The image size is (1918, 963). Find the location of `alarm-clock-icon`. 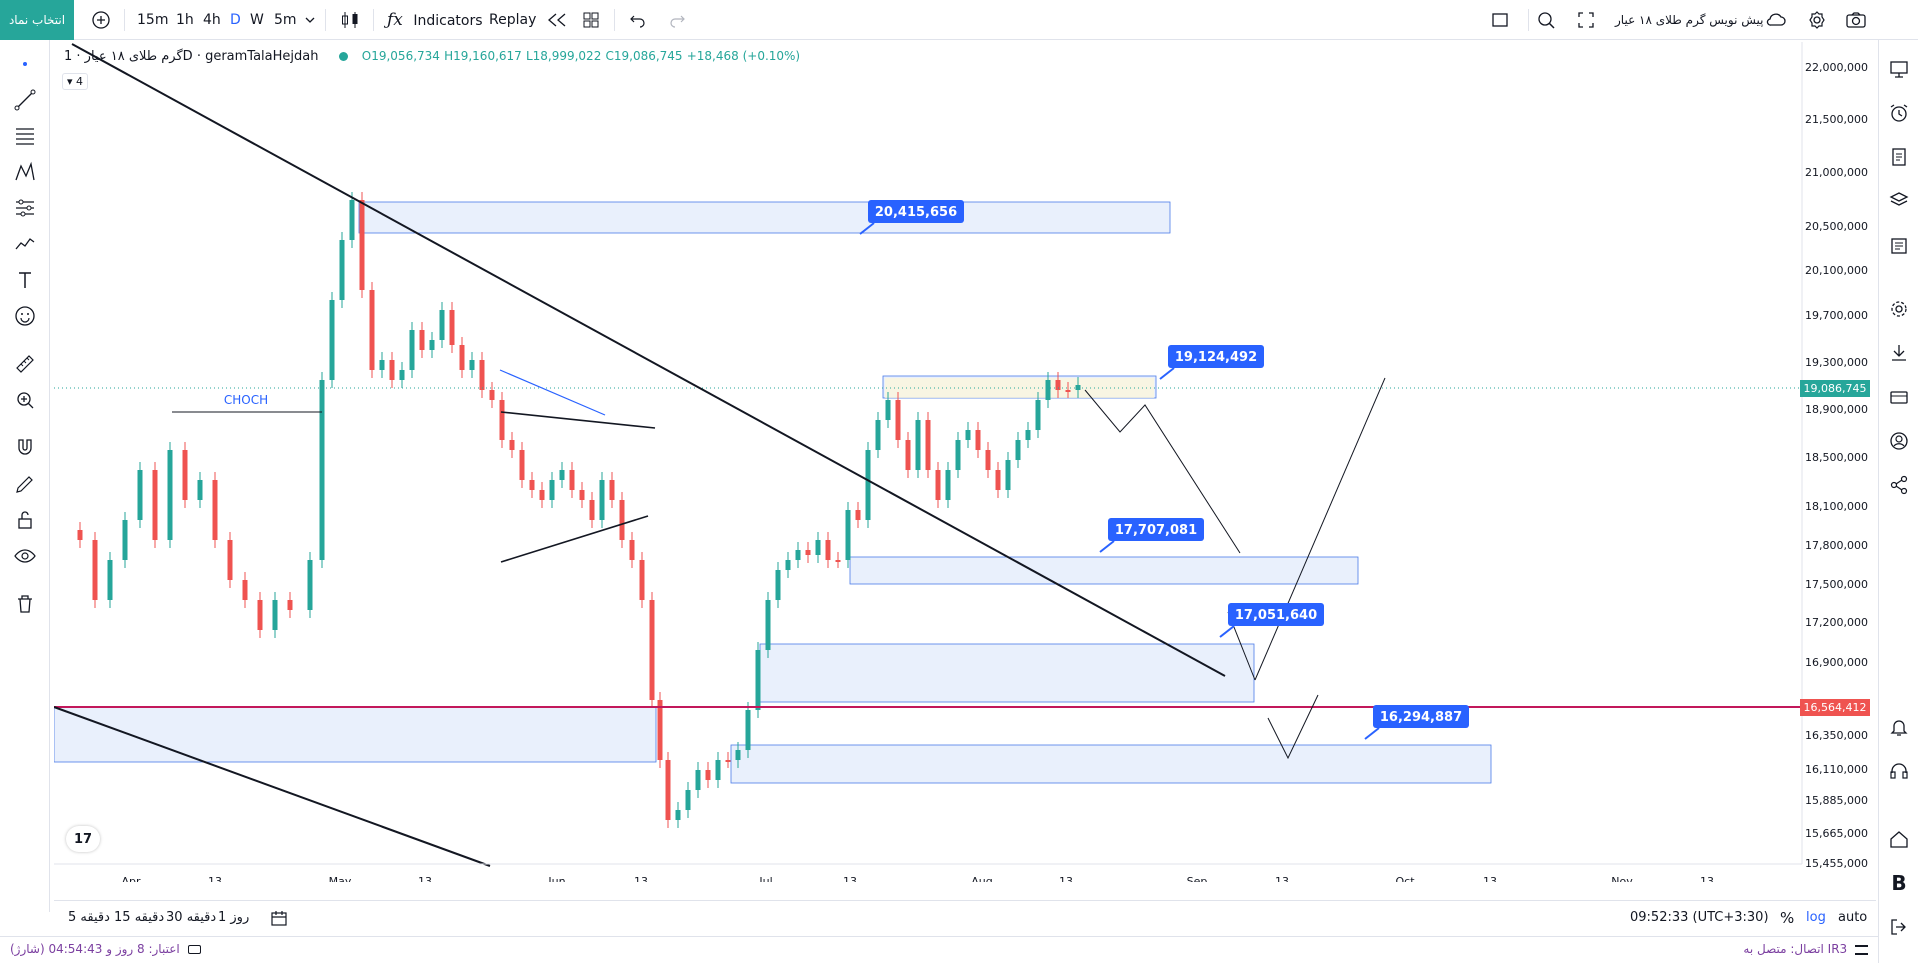

alarm-clock-icon is located at coordinates (1899, 113).